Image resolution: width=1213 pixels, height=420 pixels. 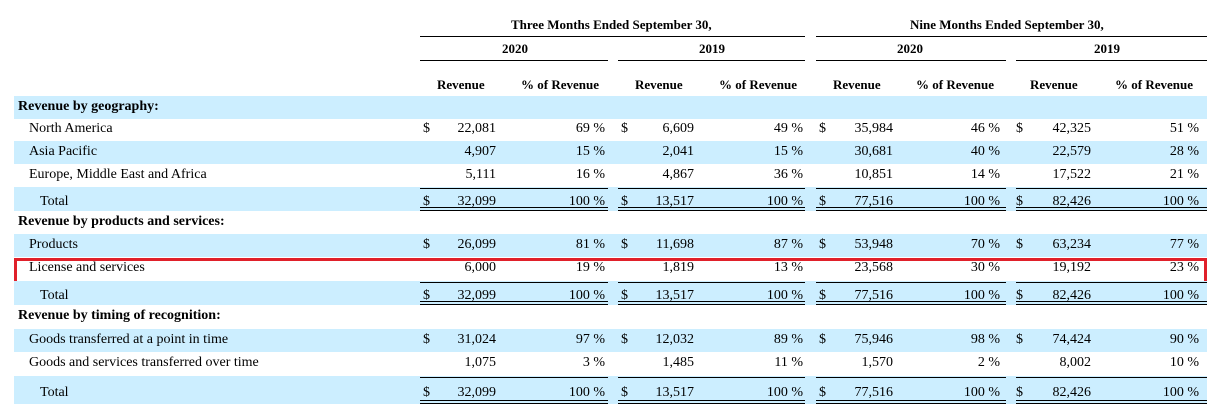 I want to click on row-label: Goods and services transferred over time, so click(x=144, y=362).